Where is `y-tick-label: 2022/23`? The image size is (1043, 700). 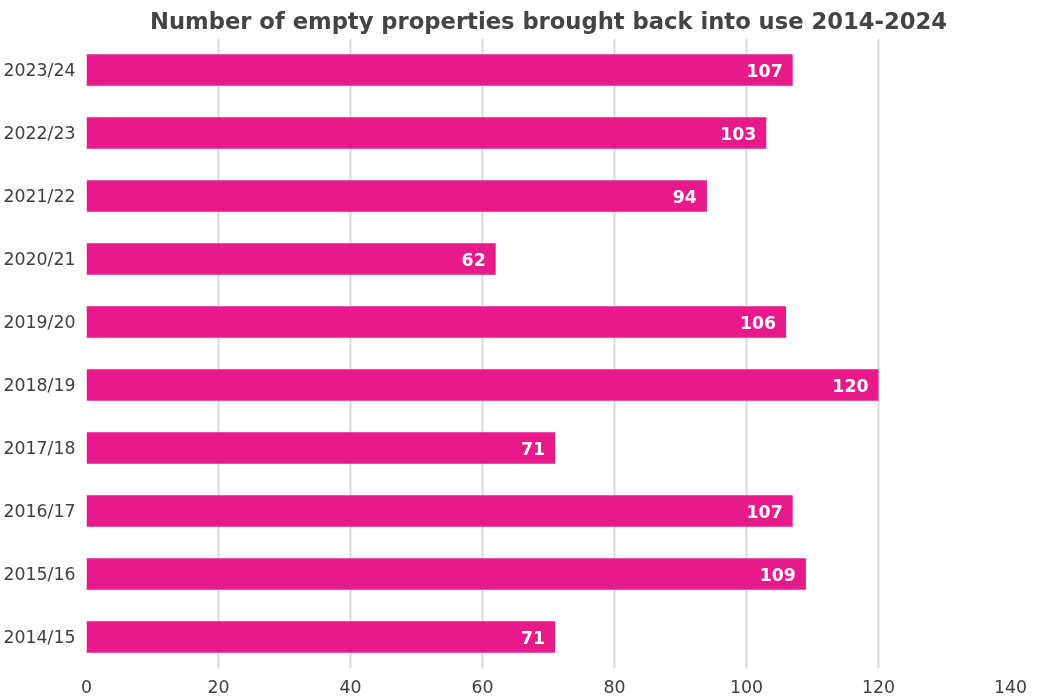 y-tick-label: 2022/23 is located at coordinates (39, 133).